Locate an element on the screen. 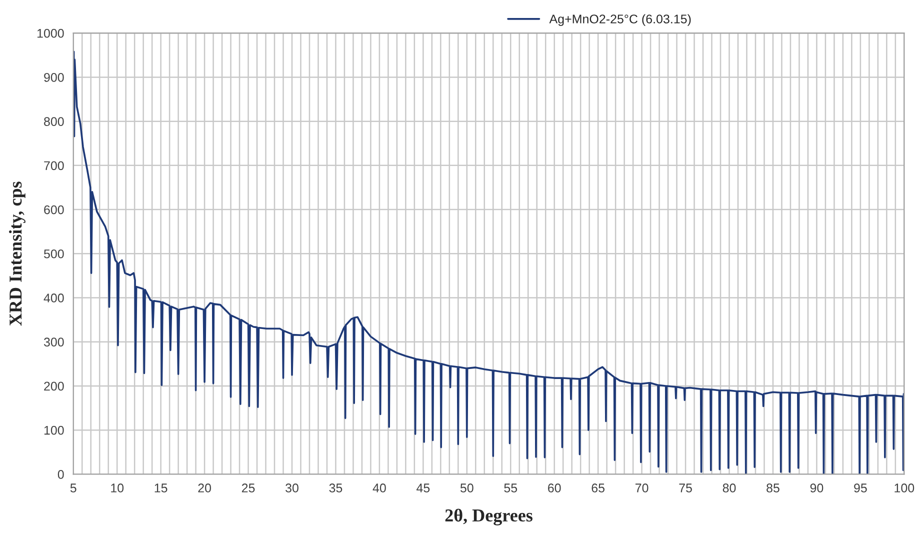  y-tick-label: 300 is located at coordinates (54, 342).